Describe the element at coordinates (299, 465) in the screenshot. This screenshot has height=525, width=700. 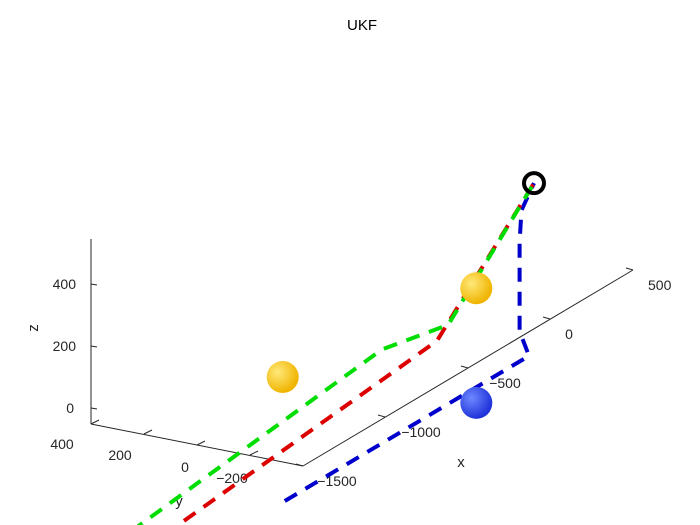
I see `x-tick-minus1500` at that location.